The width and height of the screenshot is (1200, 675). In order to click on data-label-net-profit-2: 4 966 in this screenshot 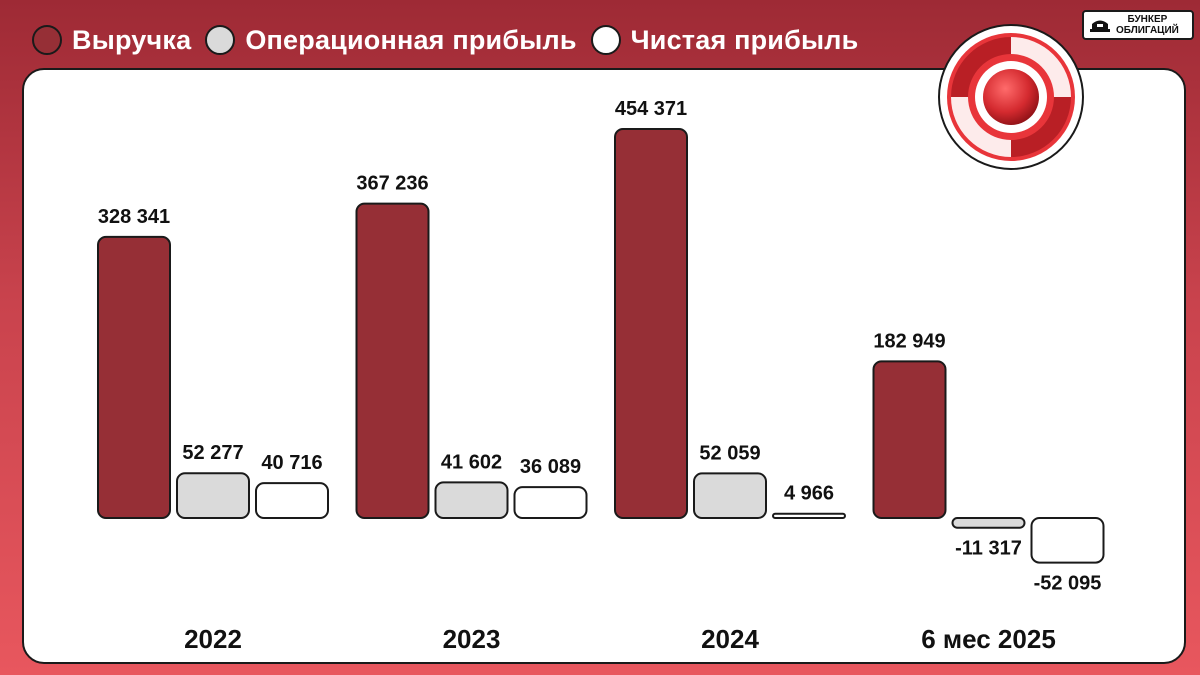, I will do `click(809, 494)`.